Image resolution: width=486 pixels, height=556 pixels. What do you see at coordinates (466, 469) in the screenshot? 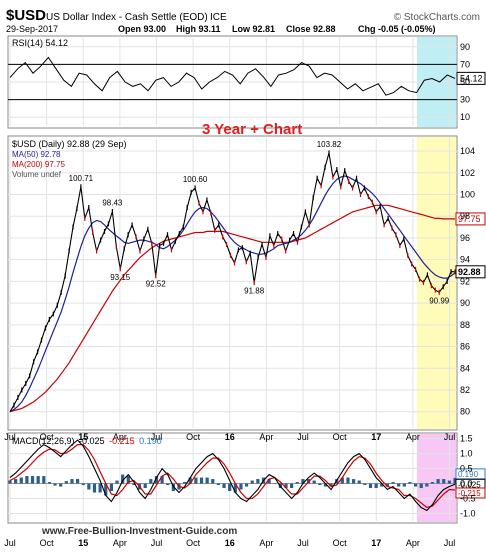
I see `macd-y-tick-label: 0.5` at bounding box center [466, 469].